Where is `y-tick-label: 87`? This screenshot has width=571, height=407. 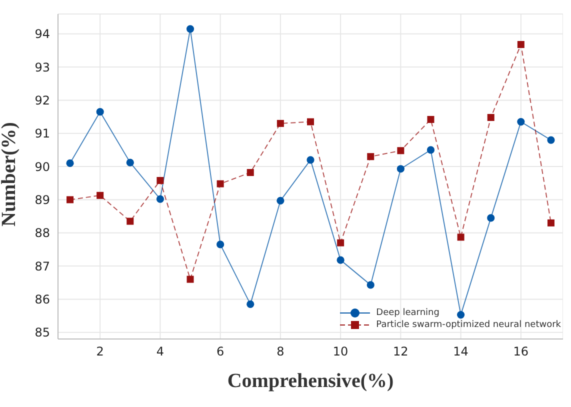
y-tick-label: 87 is located at coordinates (42, 266).